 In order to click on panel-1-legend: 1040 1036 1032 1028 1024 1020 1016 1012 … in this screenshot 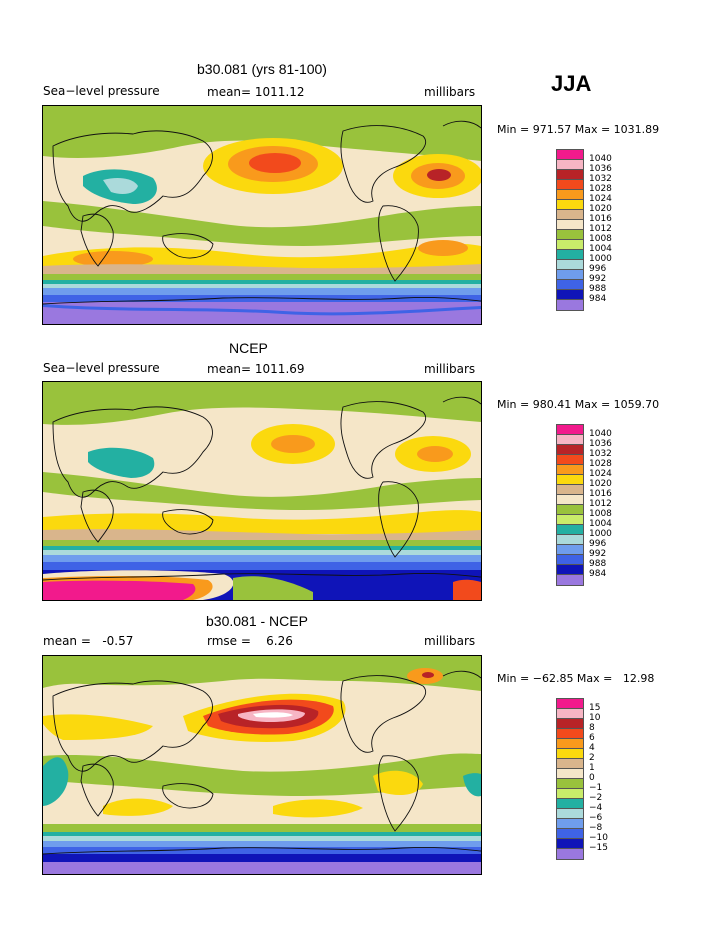, I will do `click(596, 236)`.